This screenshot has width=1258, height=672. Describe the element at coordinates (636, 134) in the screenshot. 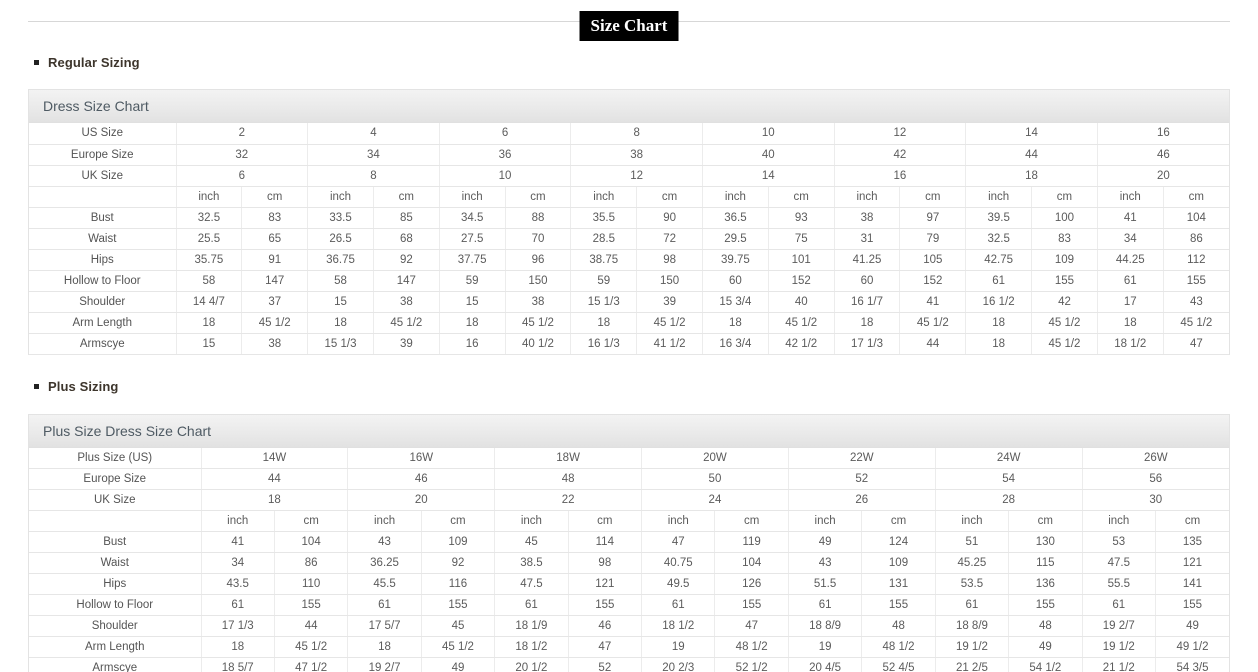

I see `size-value-cell: 8` at that location.